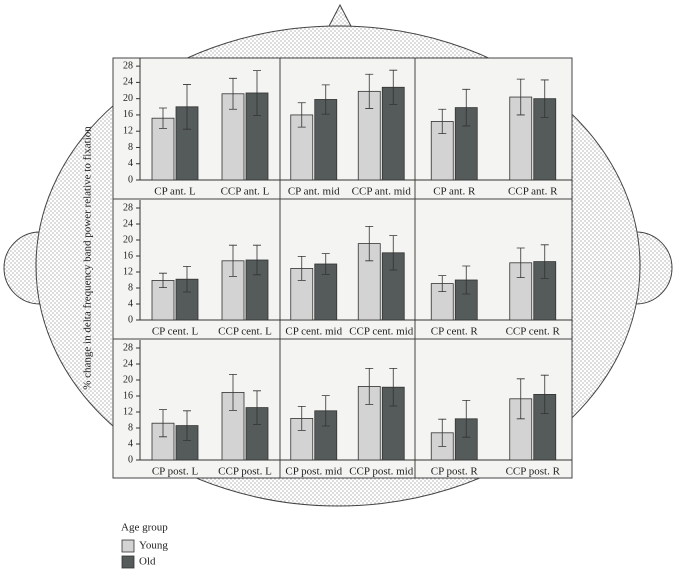 The height and width of the screenshot is (574, 675). Describe the element at coordinates (454, 192) in the screenshot. I see `x-tick-label: CP ant. R` at that location.